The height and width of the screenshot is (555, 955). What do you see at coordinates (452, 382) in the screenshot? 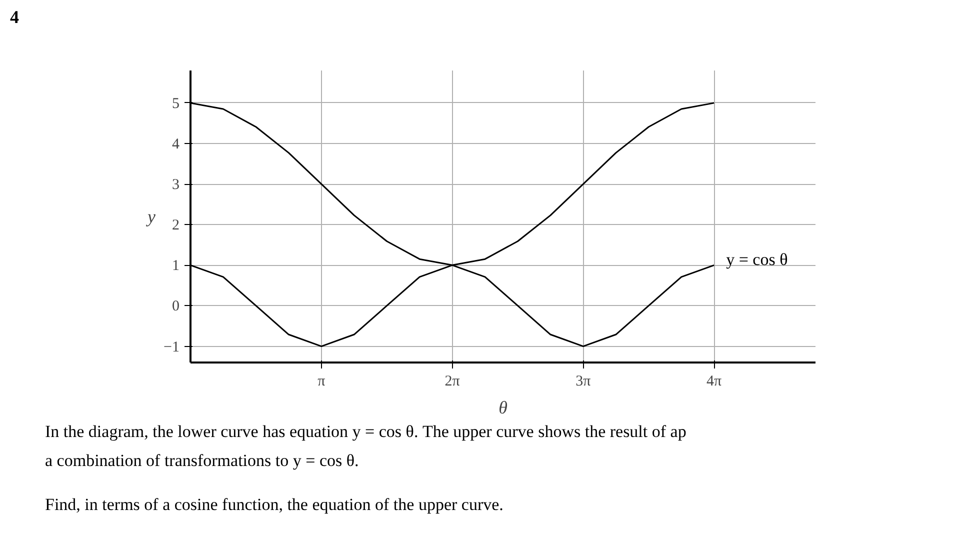
I see `x-tick-label: 2π` at bounding box center [452, 382].